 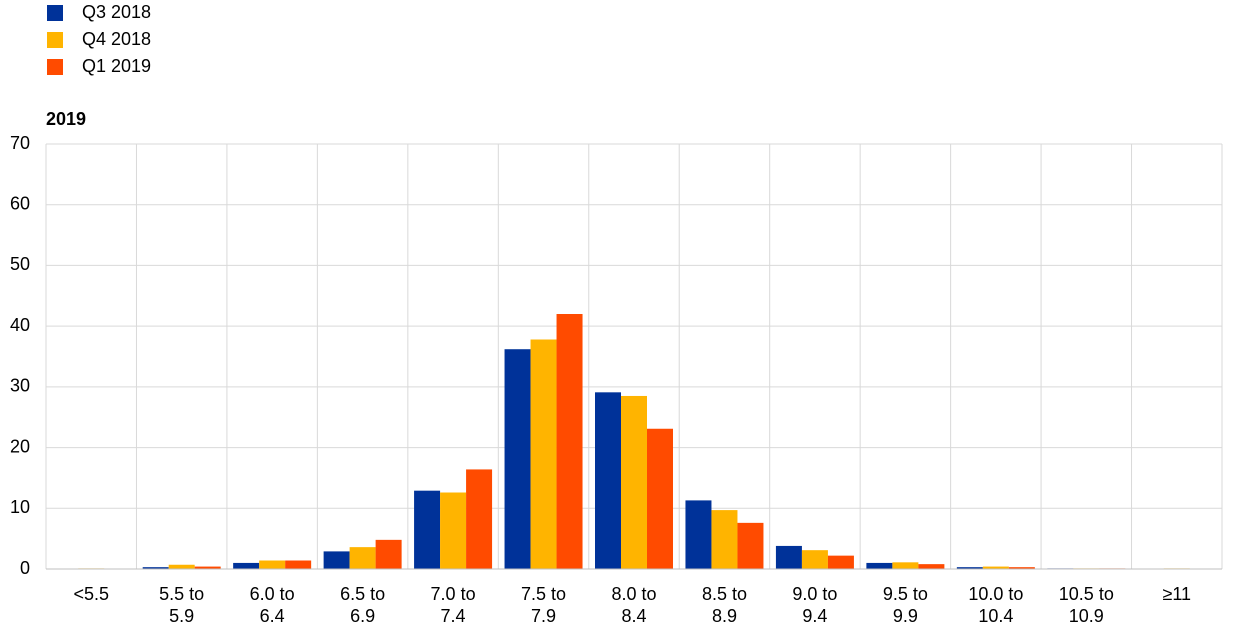 I want to click on x-tick-label: 10.4, so click(x=995, y=616).